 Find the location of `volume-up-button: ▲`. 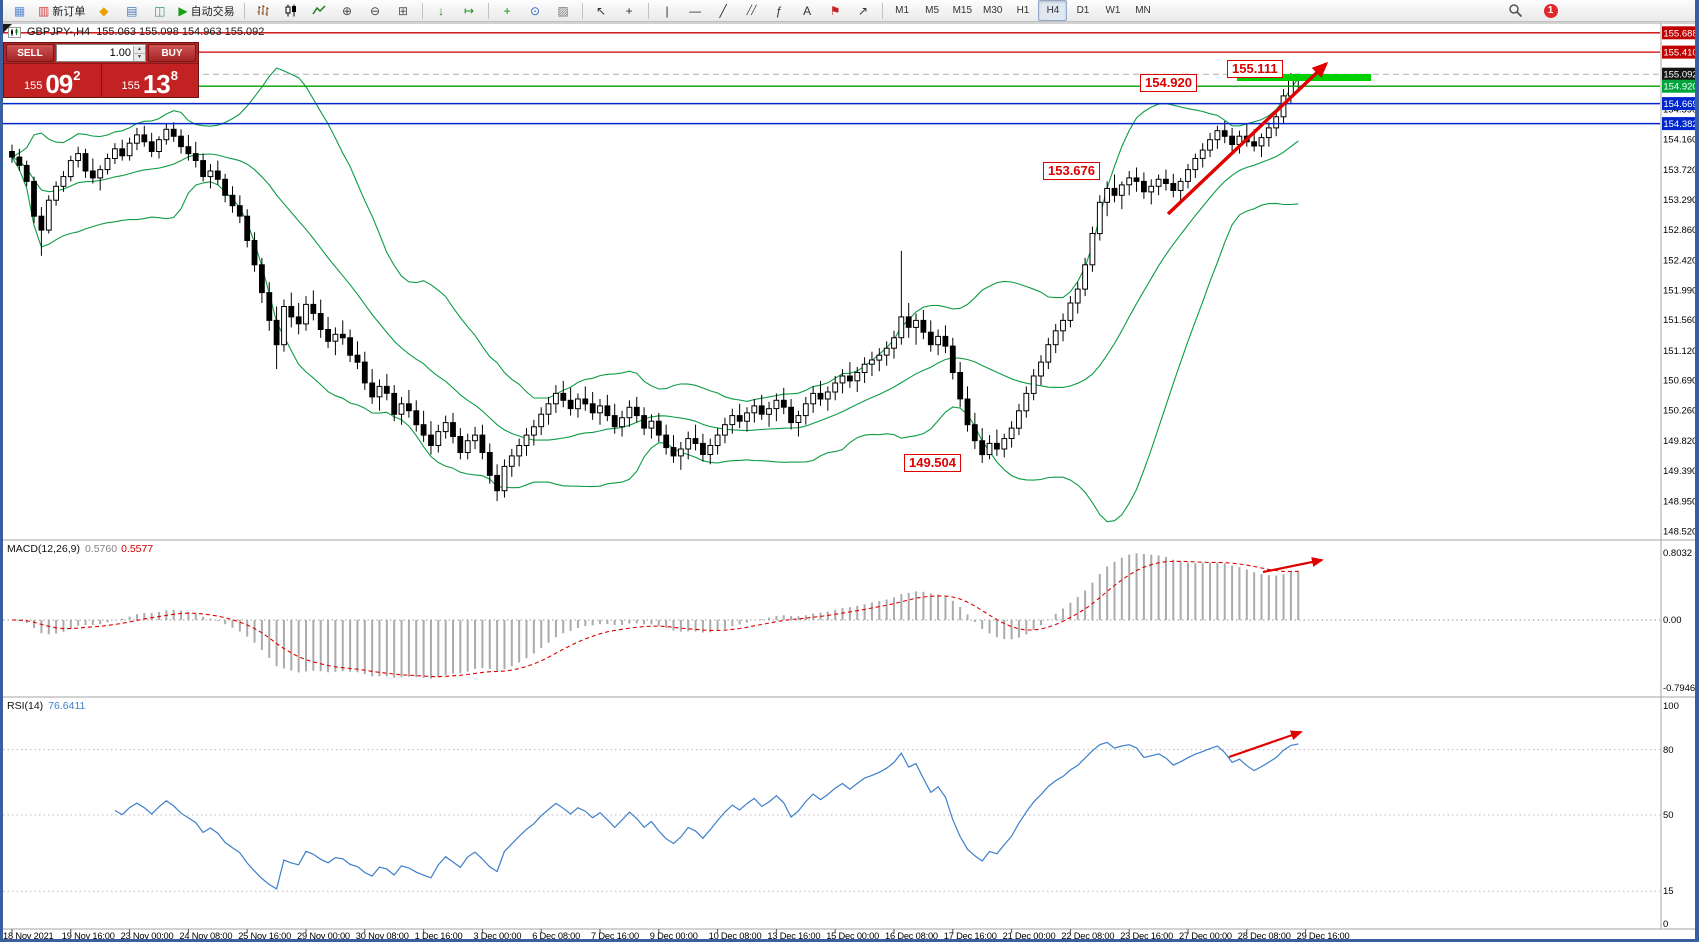

volume-up-button: ▲ is located at coordinates (139, 49).